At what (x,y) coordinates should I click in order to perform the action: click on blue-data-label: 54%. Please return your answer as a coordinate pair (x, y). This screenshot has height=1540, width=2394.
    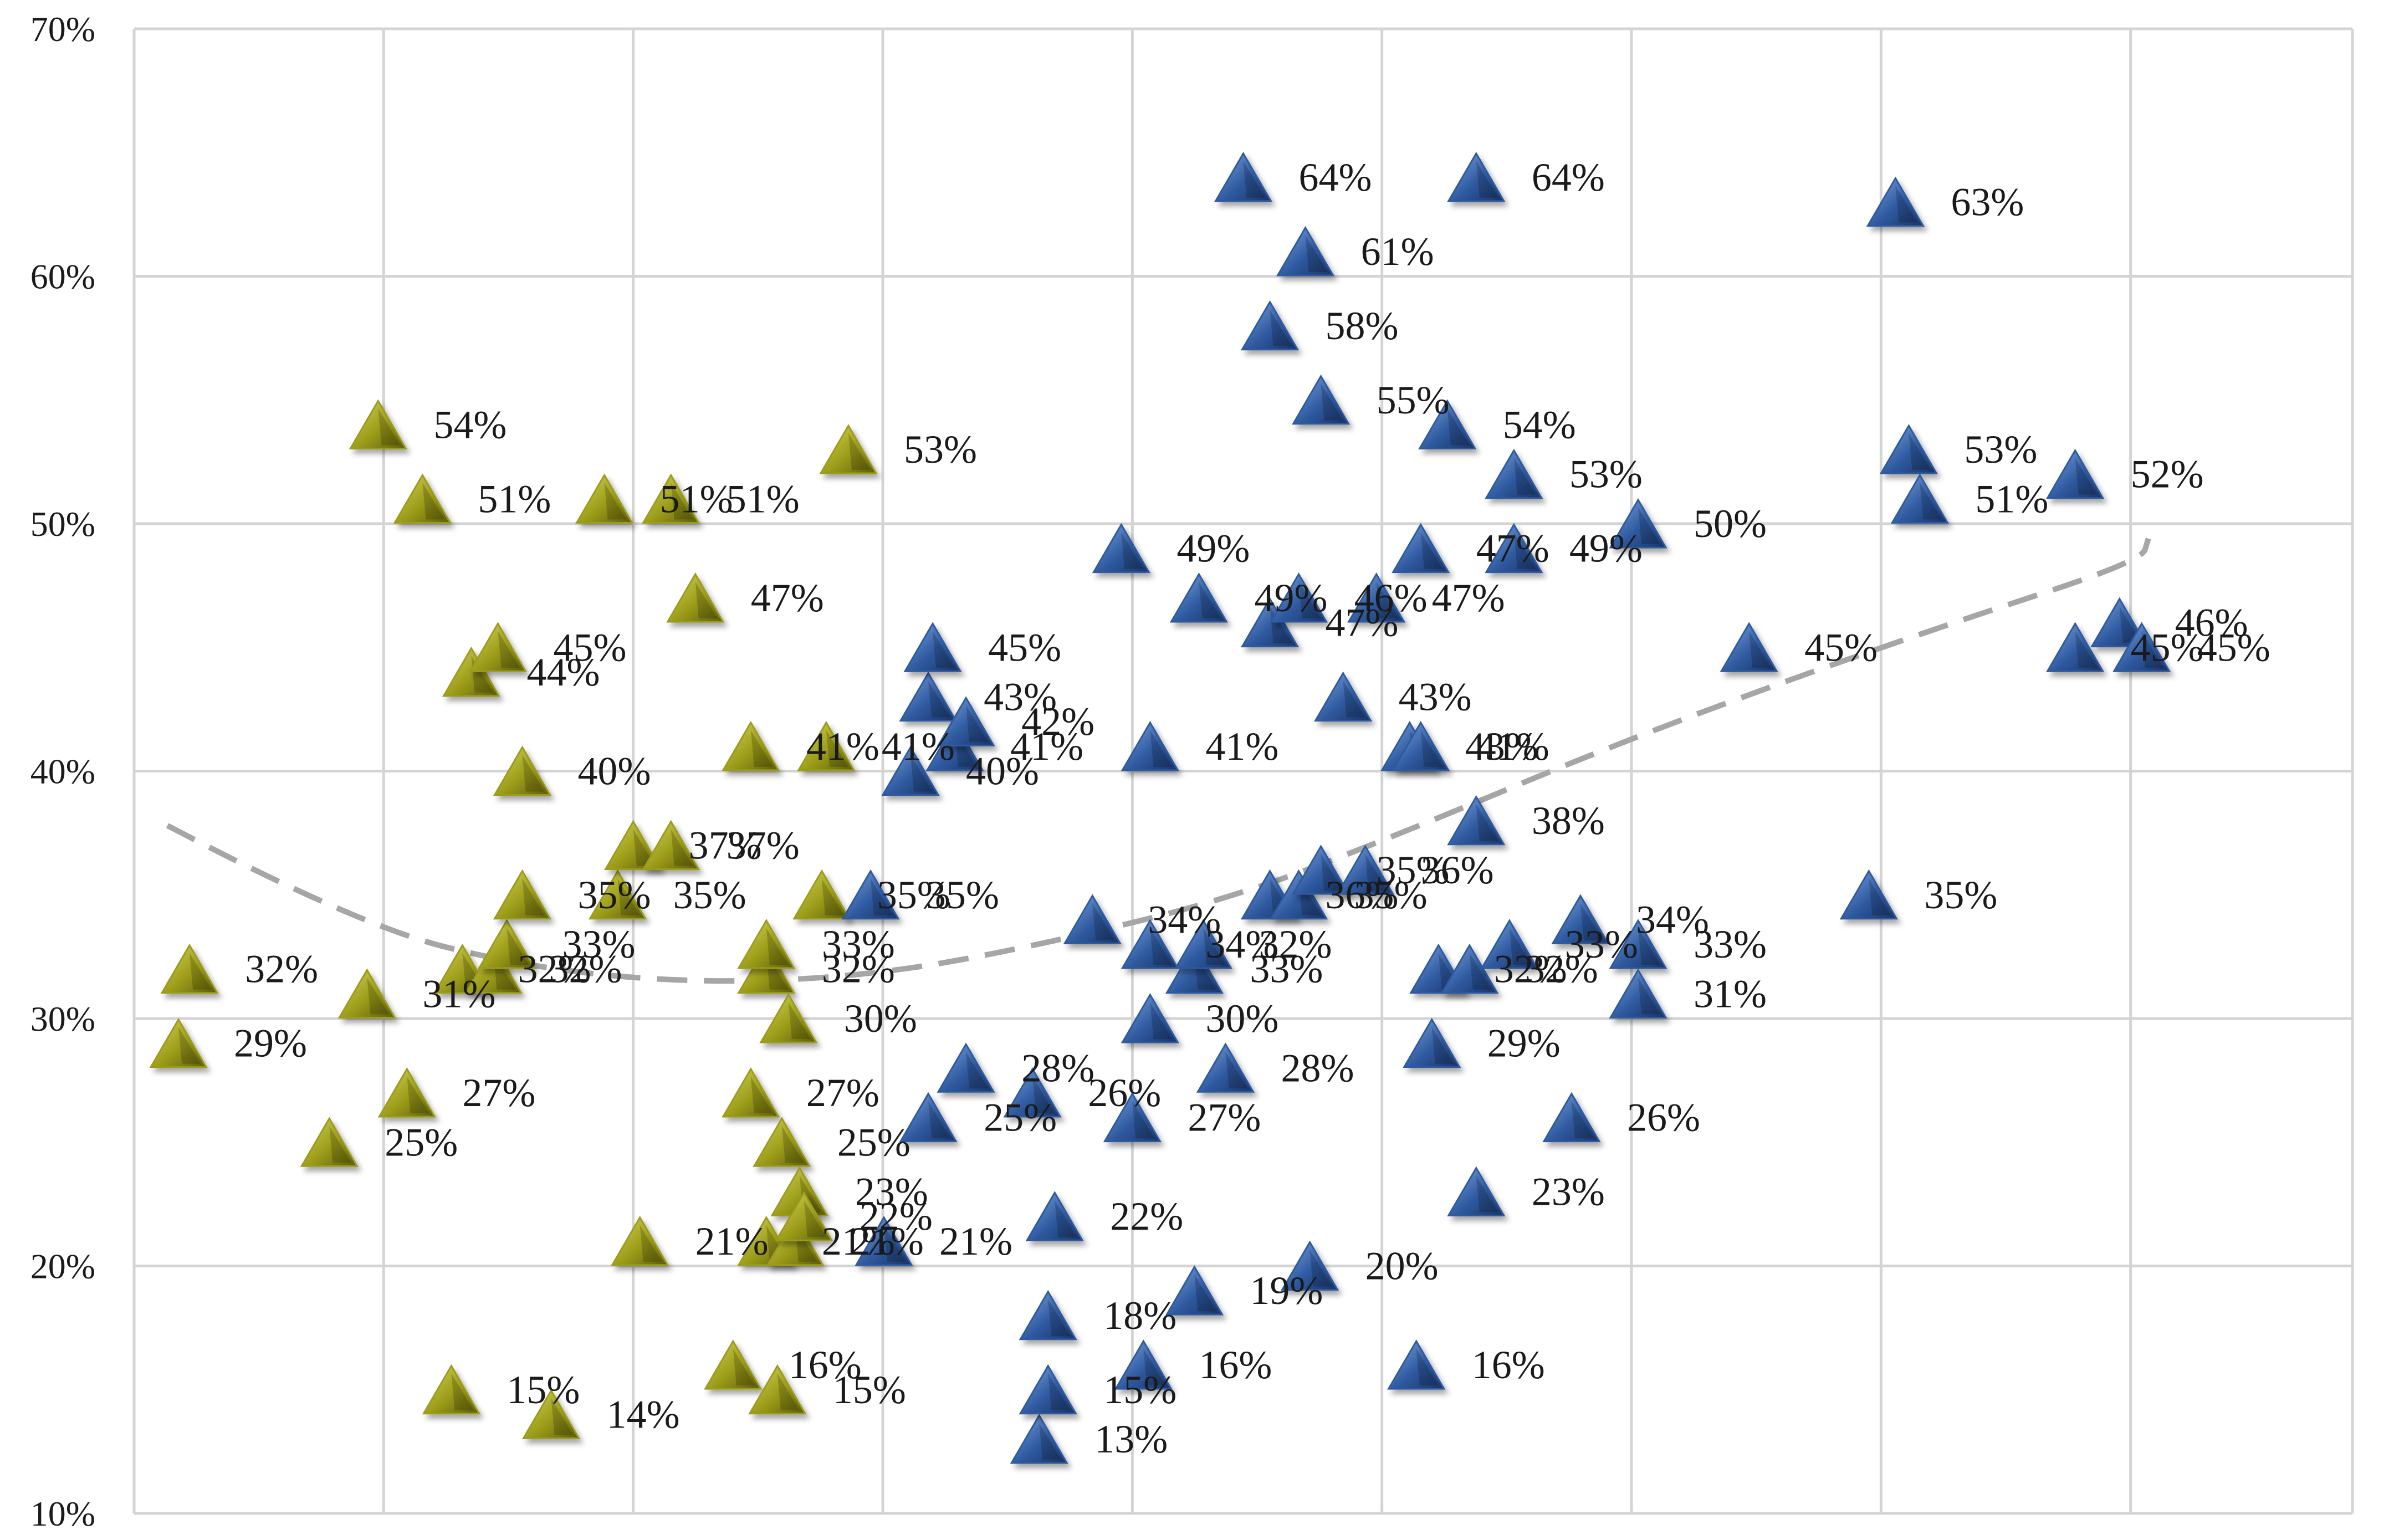
    Looking at the image, I should click on (1539, 424).